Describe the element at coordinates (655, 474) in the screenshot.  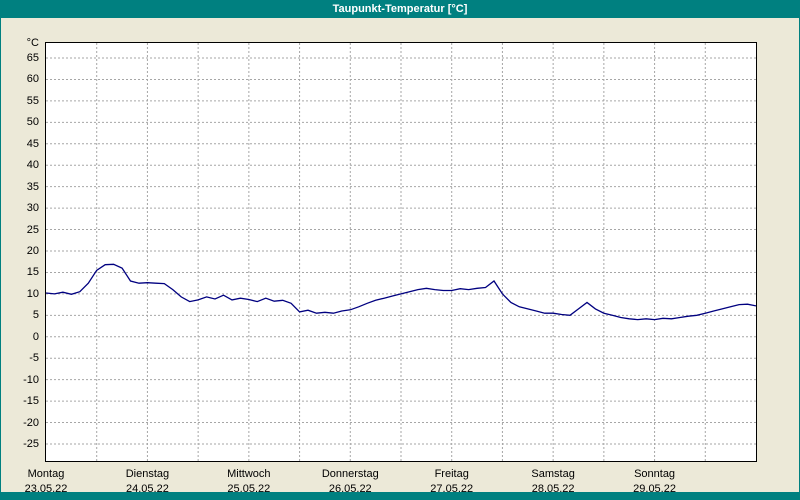
I see `day-name: Sonntag` at that location.